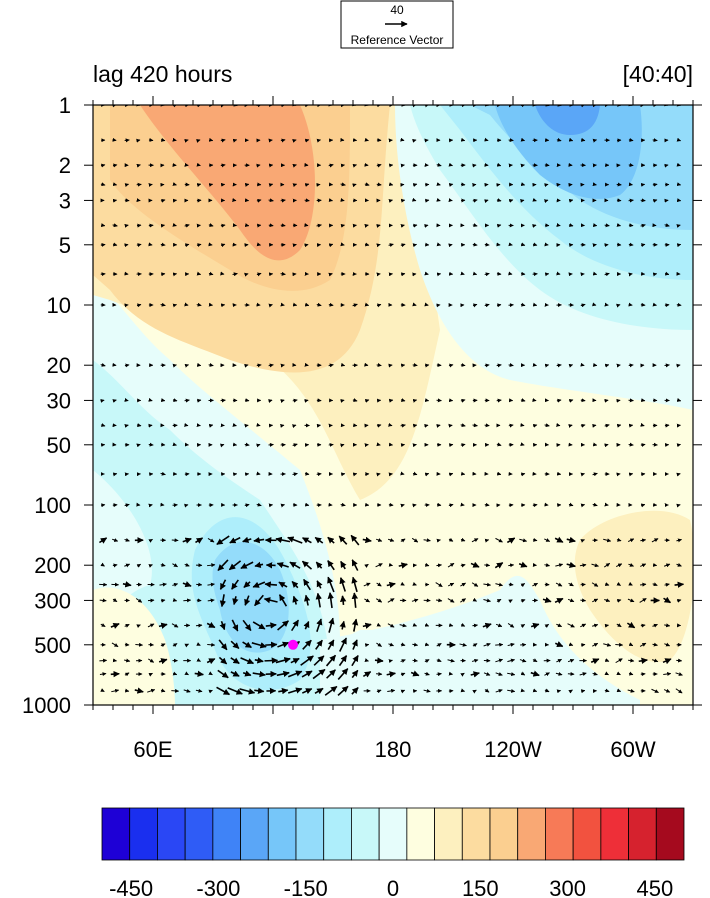  What do you see at coordinates (480, 887) in the screenshot?
I see `colorbar-label: 150` at bounding box center [480, 887].